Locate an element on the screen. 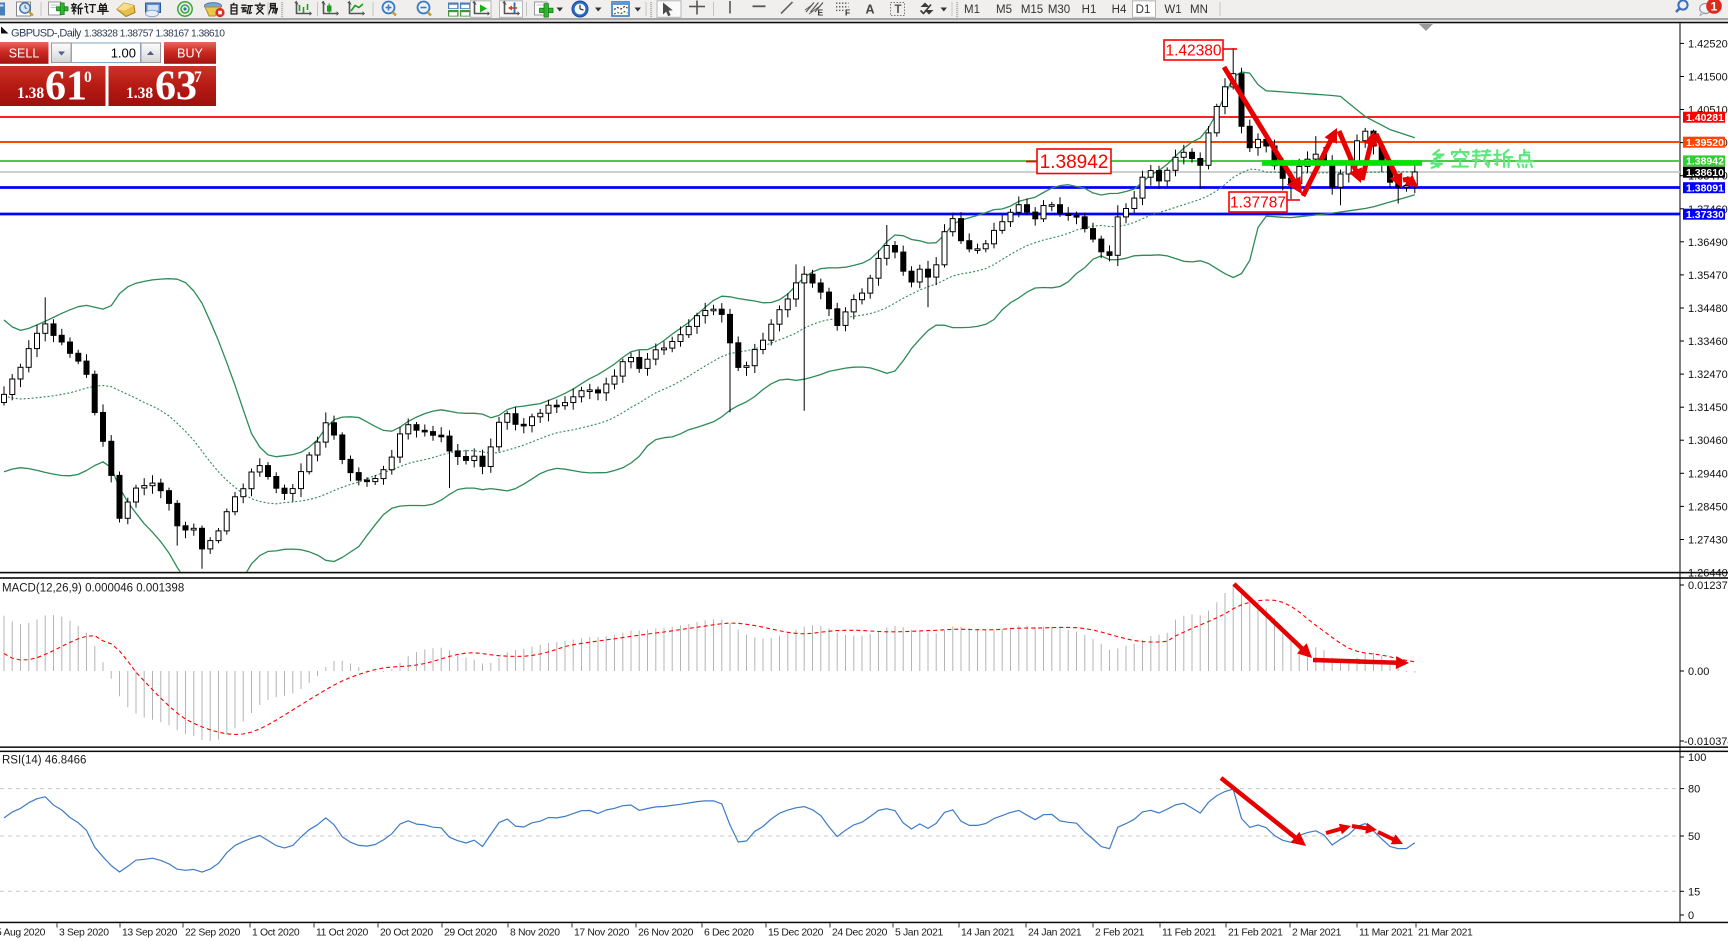 This screenshot has height=942, width=1728. svg-text: 29 Oct 2020 is located at coordinates (470, 933).